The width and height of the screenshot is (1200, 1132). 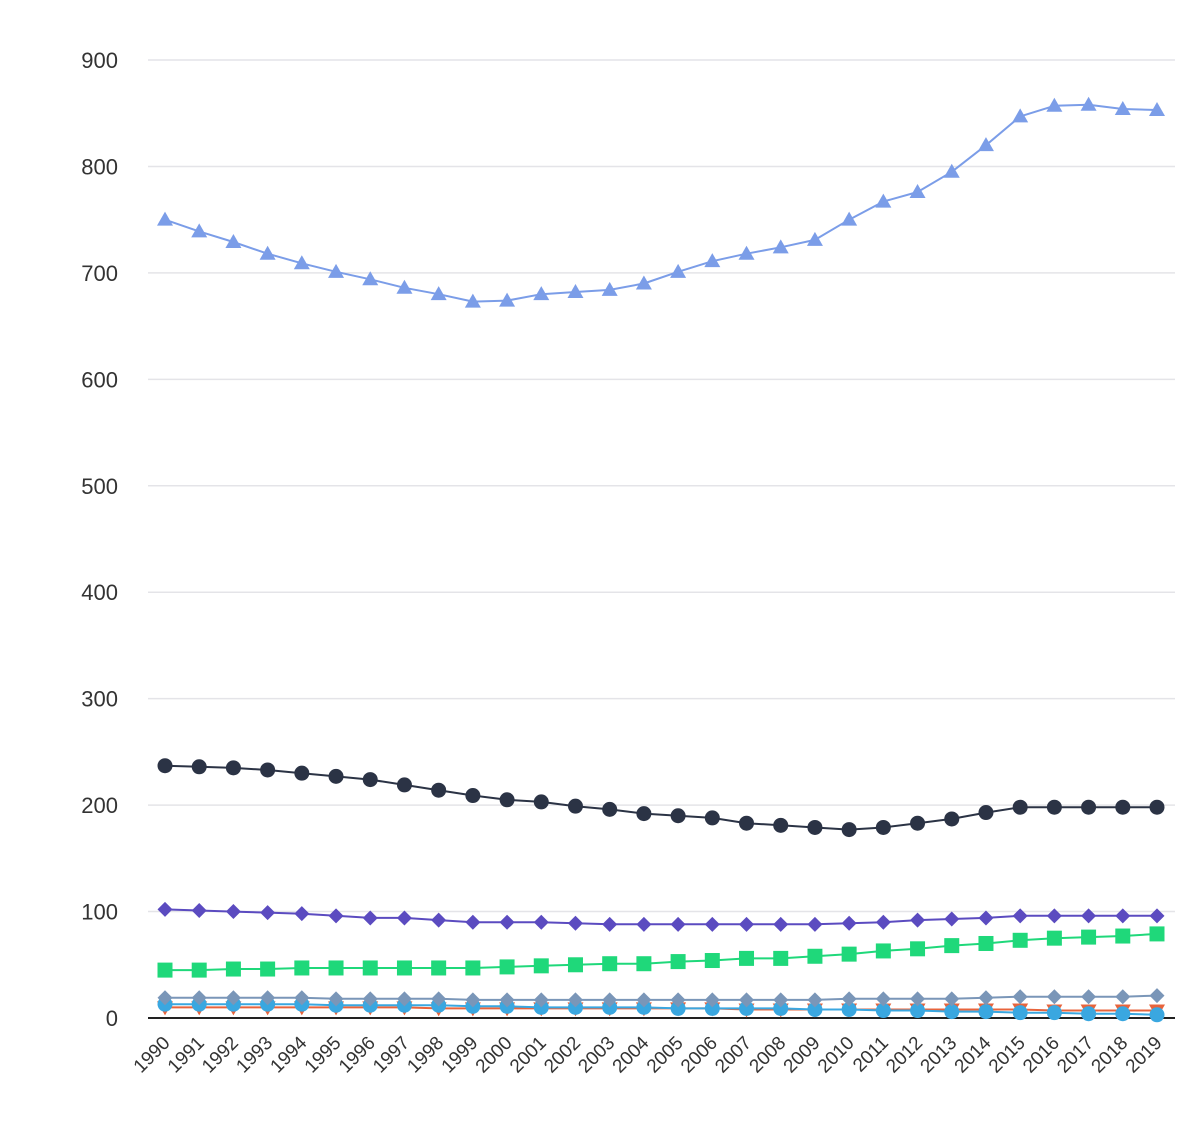 What do you see at coordinates (699, 1055) in the screenshot?
I see `x-tick-label: 2006` at bounding box center [699, 1055].